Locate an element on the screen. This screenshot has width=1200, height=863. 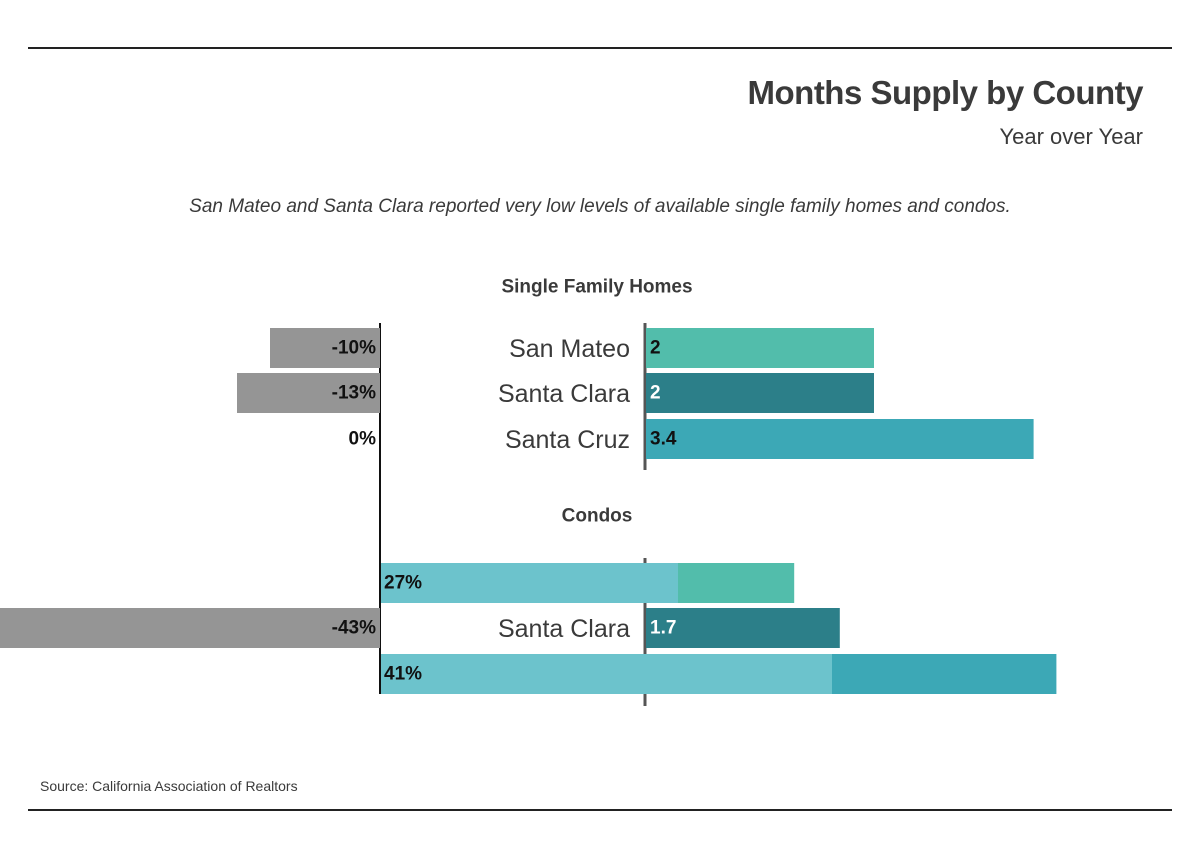
single-family-santa-cruz-label: Santa Cruz is located at coordinates (567, 440).